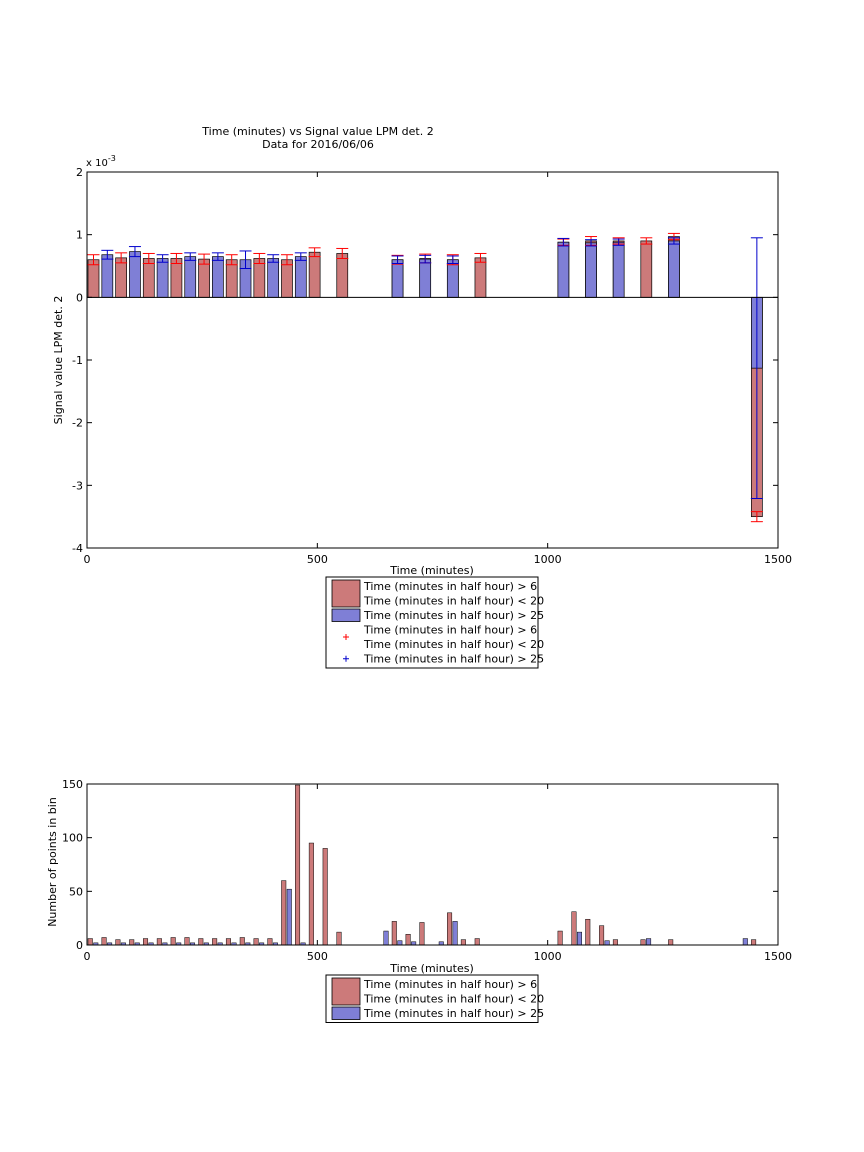  What do you see at coordinates (112, 158) in the screenshot?
I see `y-exponent-power: -3` at bounding box center [112, 158].